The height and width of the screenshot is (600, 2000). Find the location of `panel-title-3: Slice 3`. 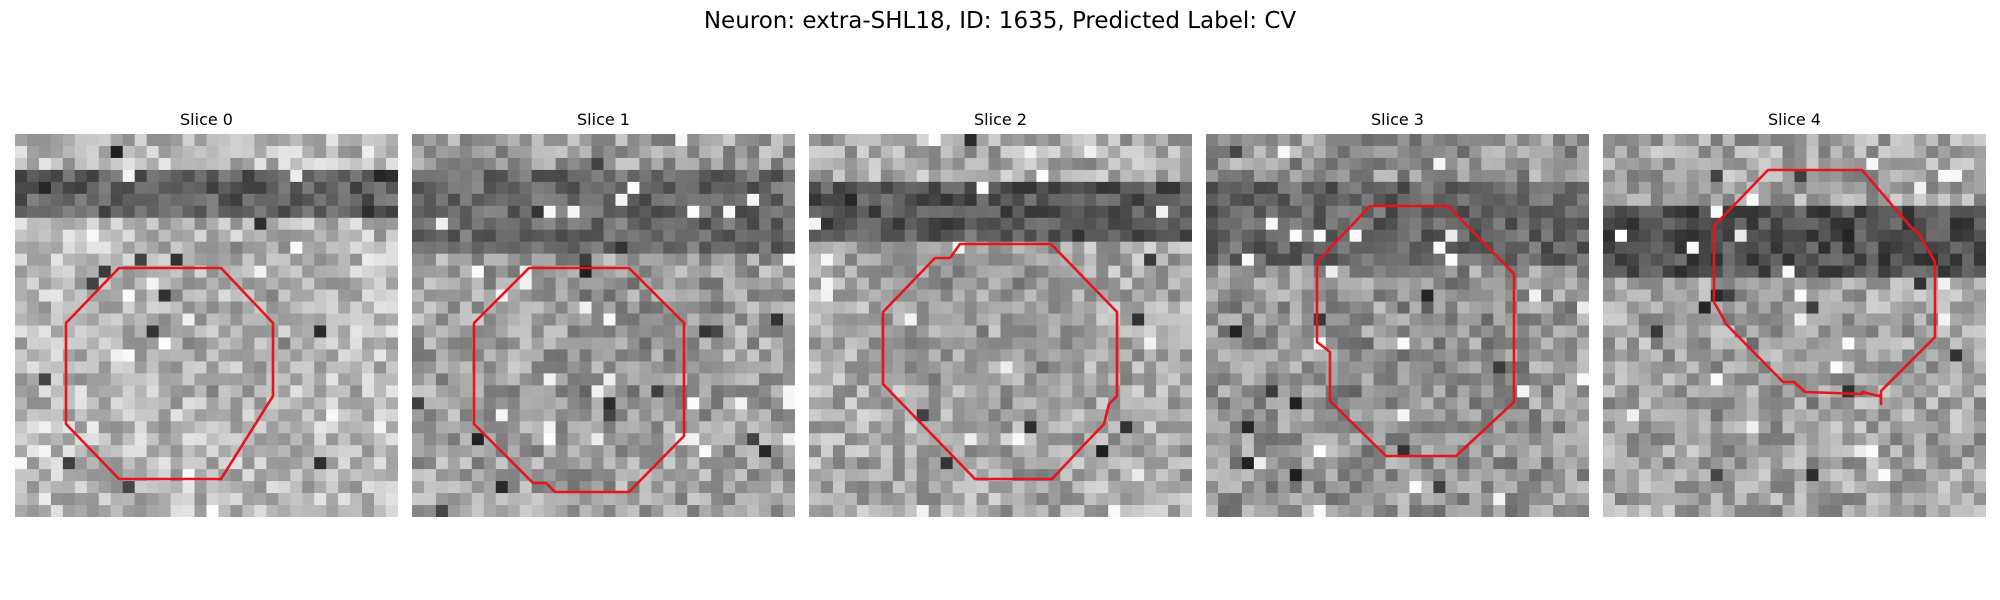

panel-title-3: Slice 3 is located at coordinates (1397, 119).